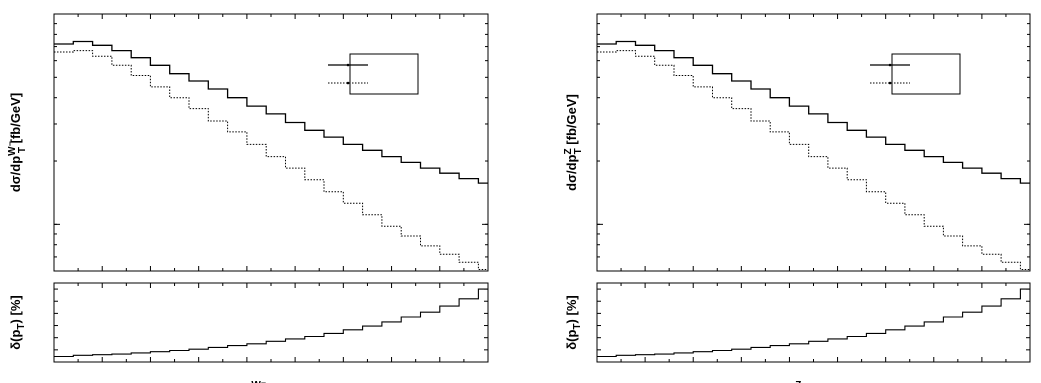 The image size is (1041, 383). What do you see at coordinates (798, 381) in the screenshot?
I see `x-axis-label-sup: Z` at bounding box center [798, 381].